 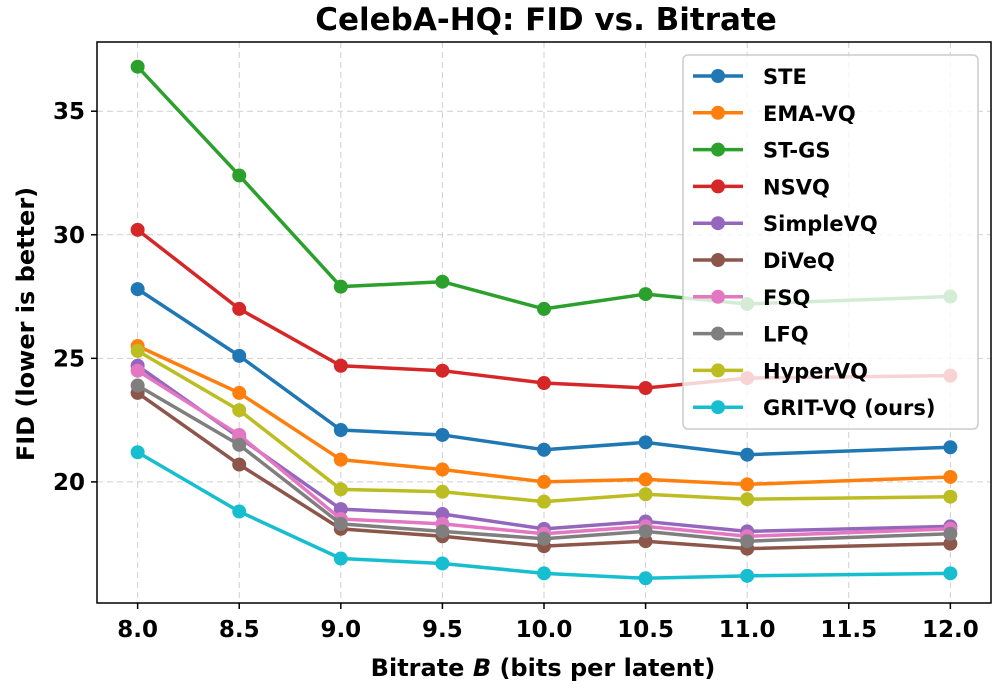 I want to click on legend-label: GRIT-VQ (ours), so click(x=849, y=408).